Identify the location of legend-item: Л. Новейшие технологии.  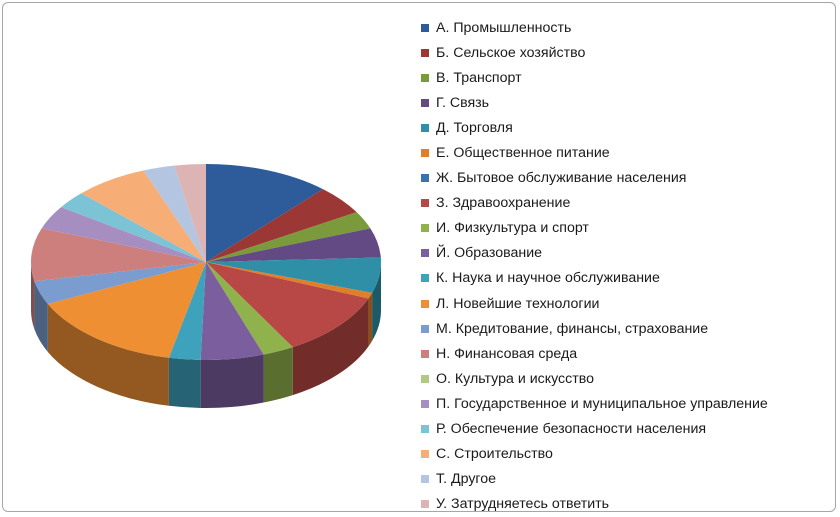
(594, 303).